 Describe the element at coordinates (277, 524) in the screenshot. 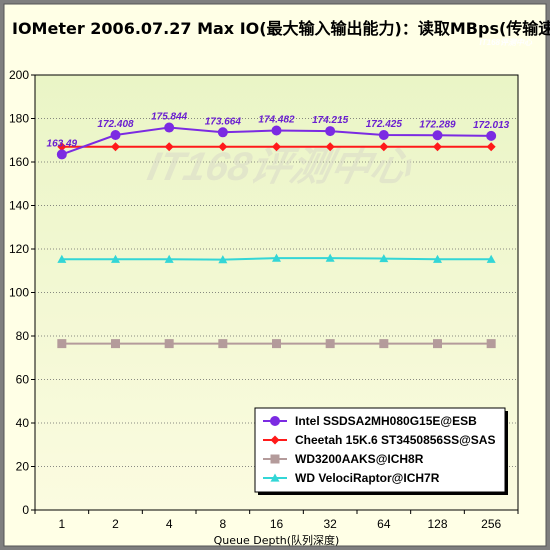

I see `x-tick-label-16: 16` at that location.